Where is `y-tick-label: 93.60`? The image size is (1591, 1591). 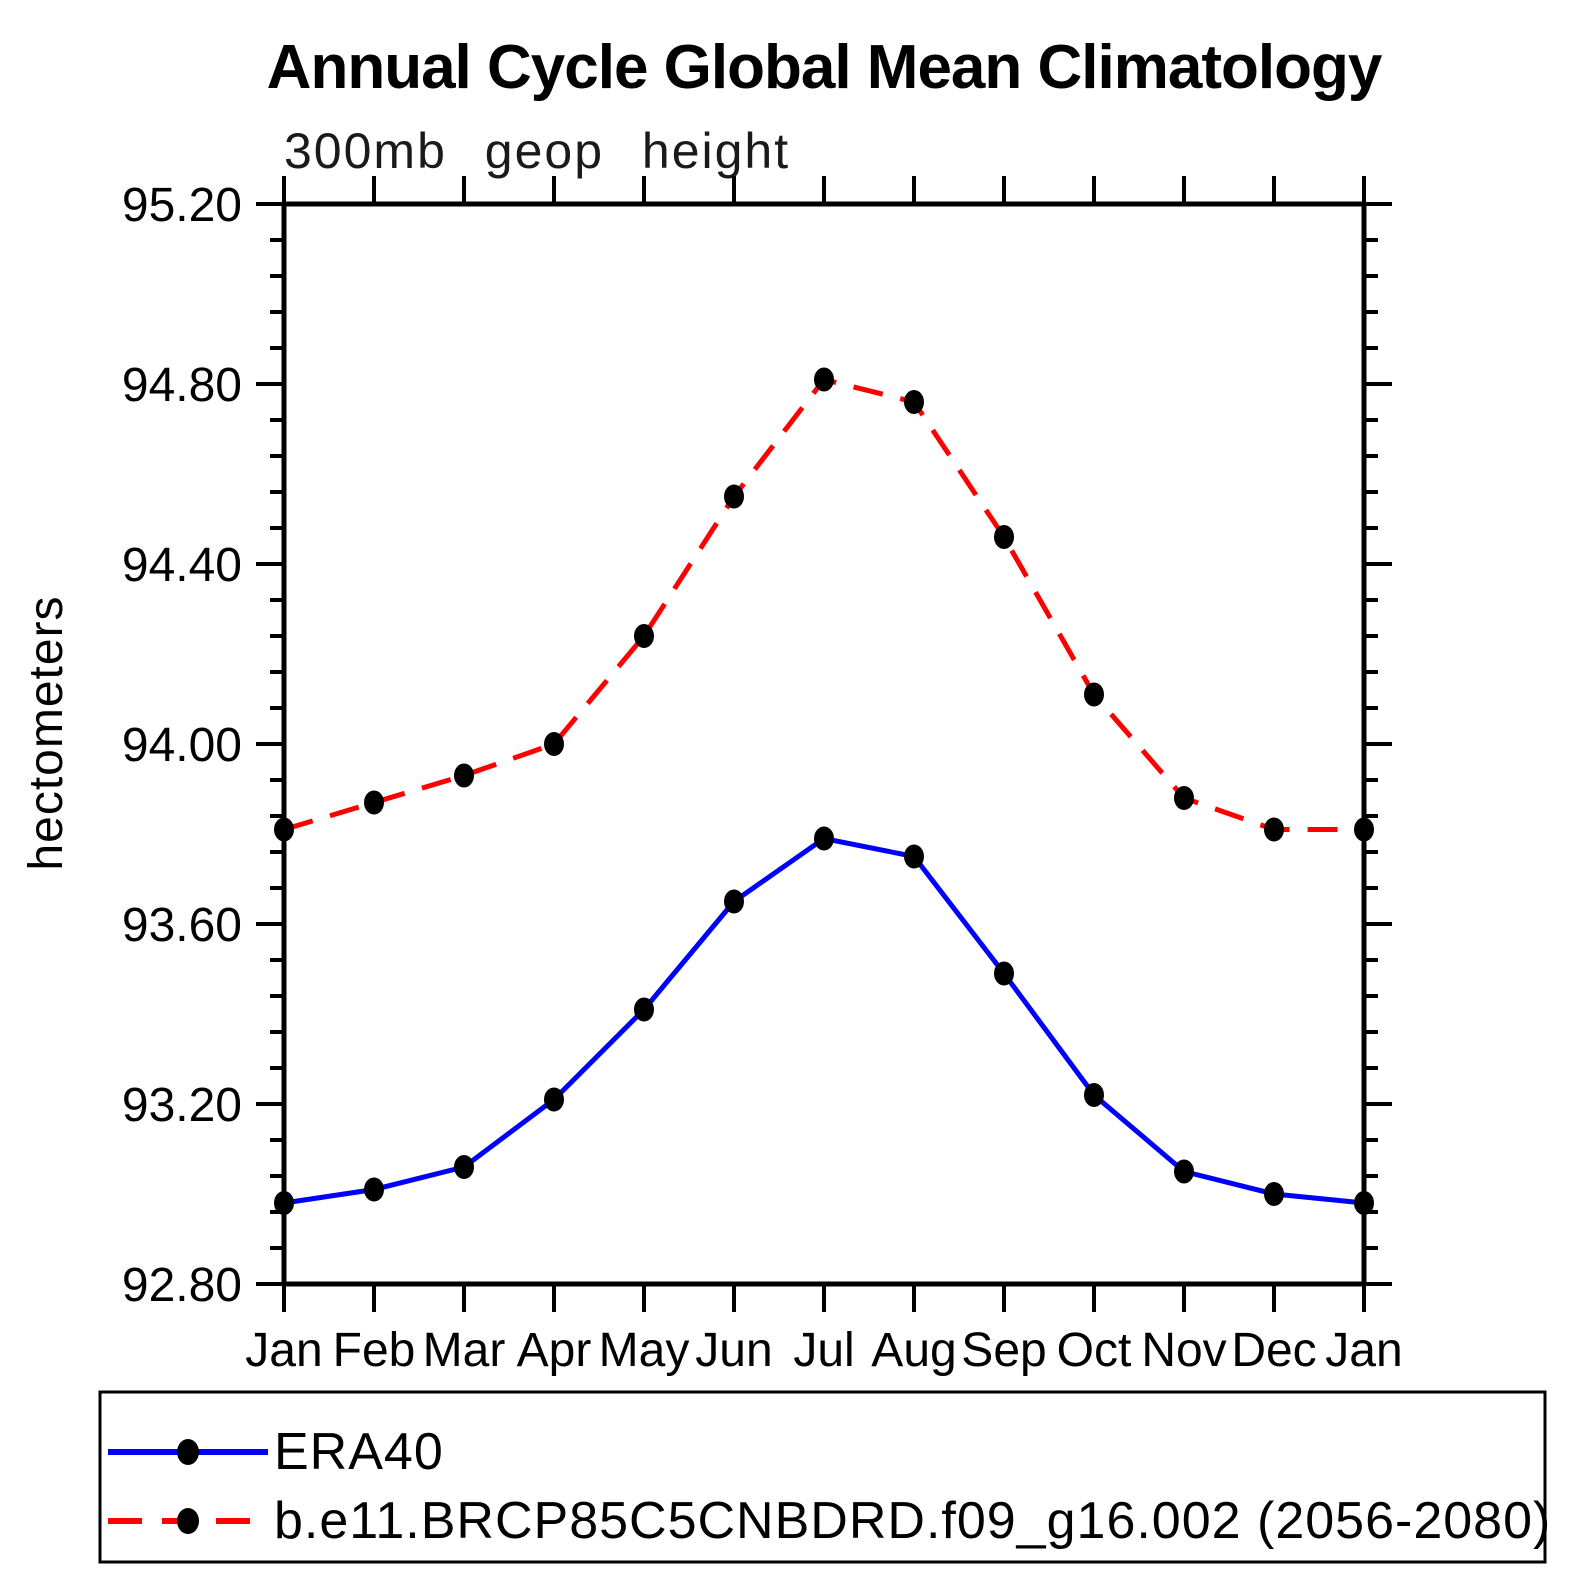 y-tick-label: 93.60 is located at coordinates (182, 925).